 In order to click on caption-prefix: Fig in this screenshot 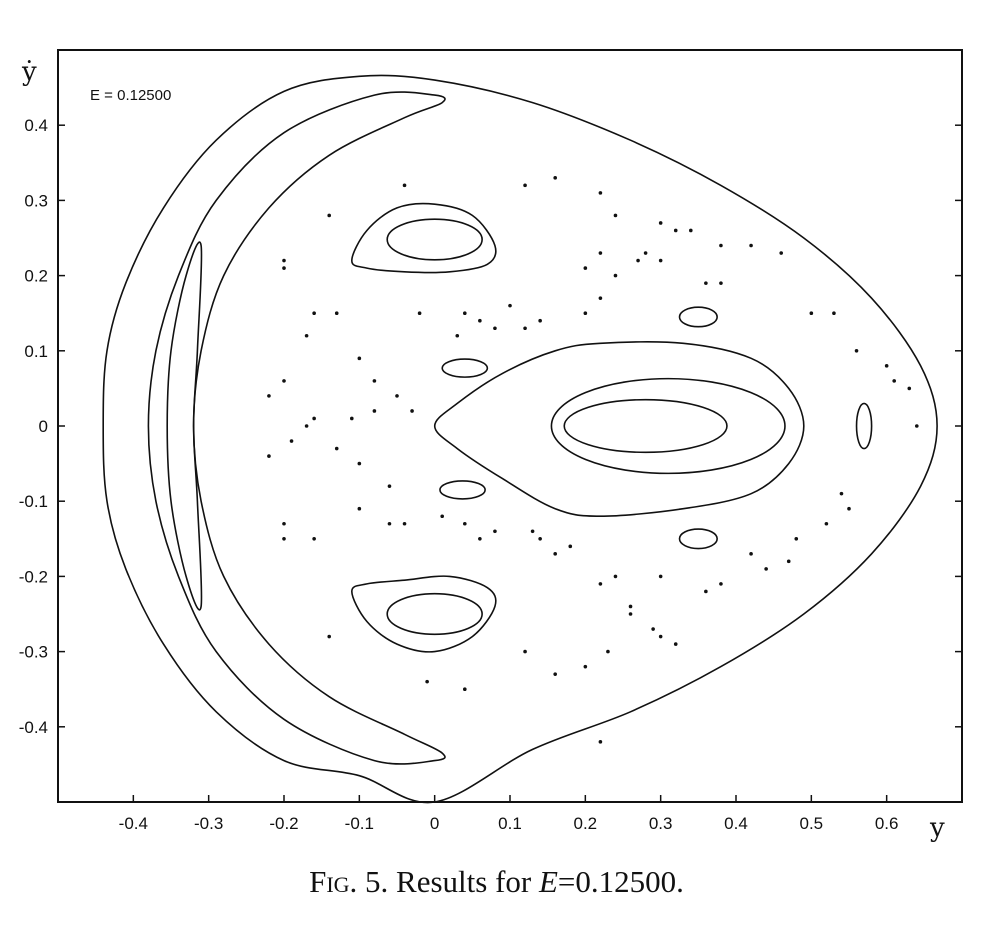, I will do `click(329, 881)`.